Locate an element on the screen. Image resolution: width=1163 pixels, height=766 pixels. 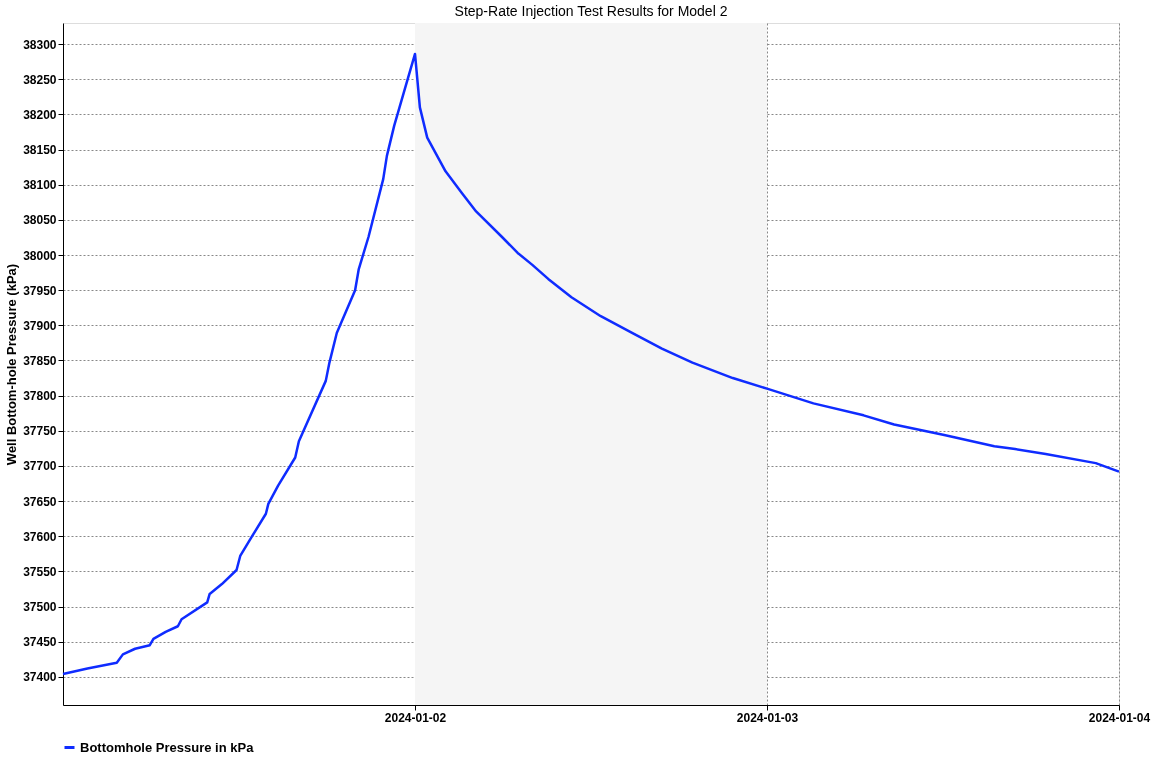
y-tick-label: 38250 is located at coordinates (40, 79).